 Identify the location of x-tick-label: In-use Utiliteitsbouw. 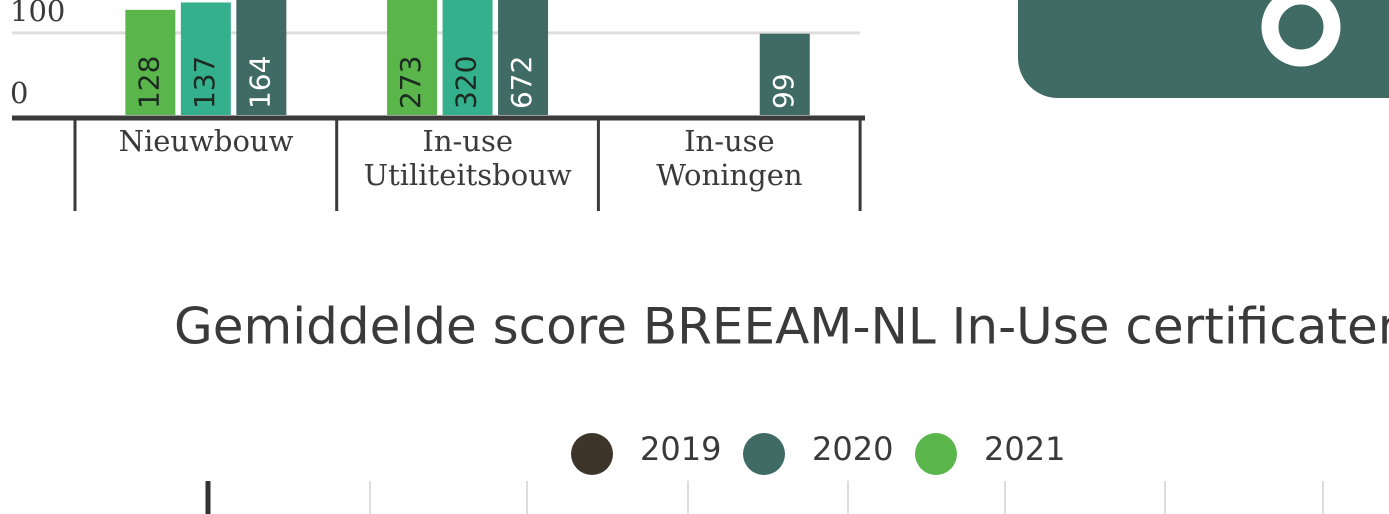
(467, 158).